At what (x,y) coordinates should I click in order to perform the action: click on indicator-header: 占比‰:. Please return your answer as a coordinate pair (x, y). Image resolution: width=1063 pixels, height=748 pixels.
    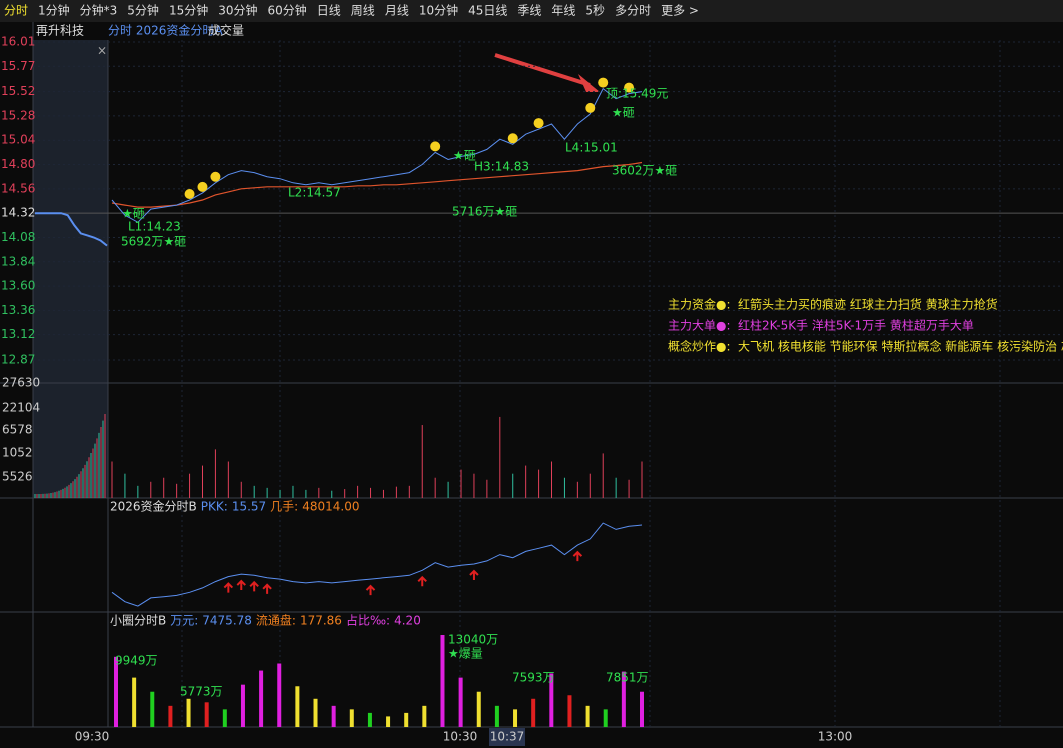
    Looking at the image, I should click on (368, 620).